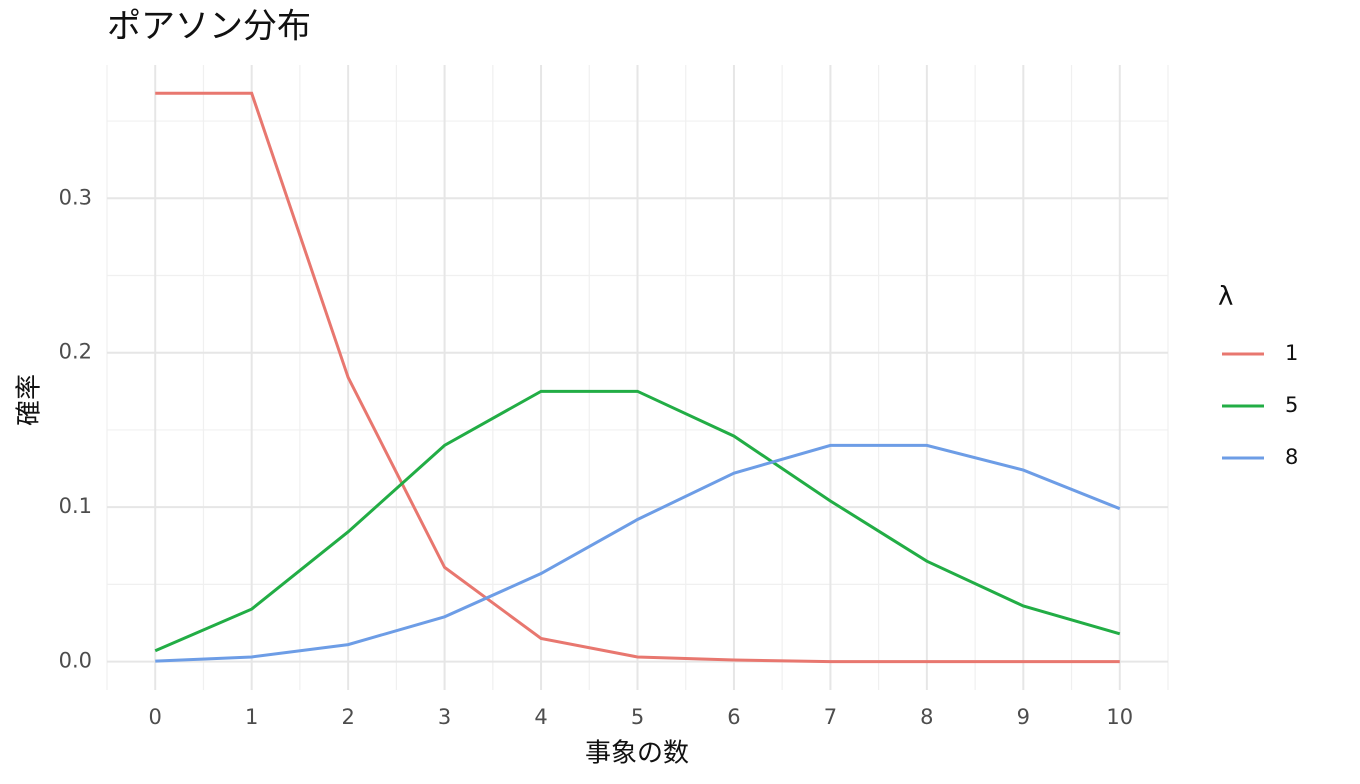 The image size is (1360, 784). I want to click on legend-title: λ, so click(1225, 297).